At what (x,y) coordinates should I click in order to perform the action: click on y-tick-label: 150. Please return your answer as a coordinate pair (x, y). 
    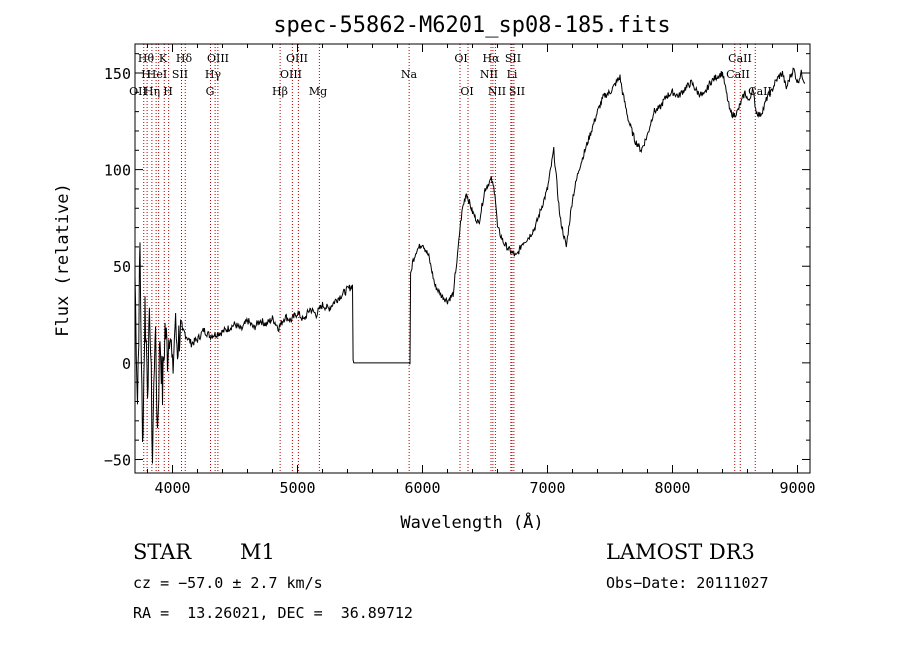
    Looking at the image, I should click on (117, 74).